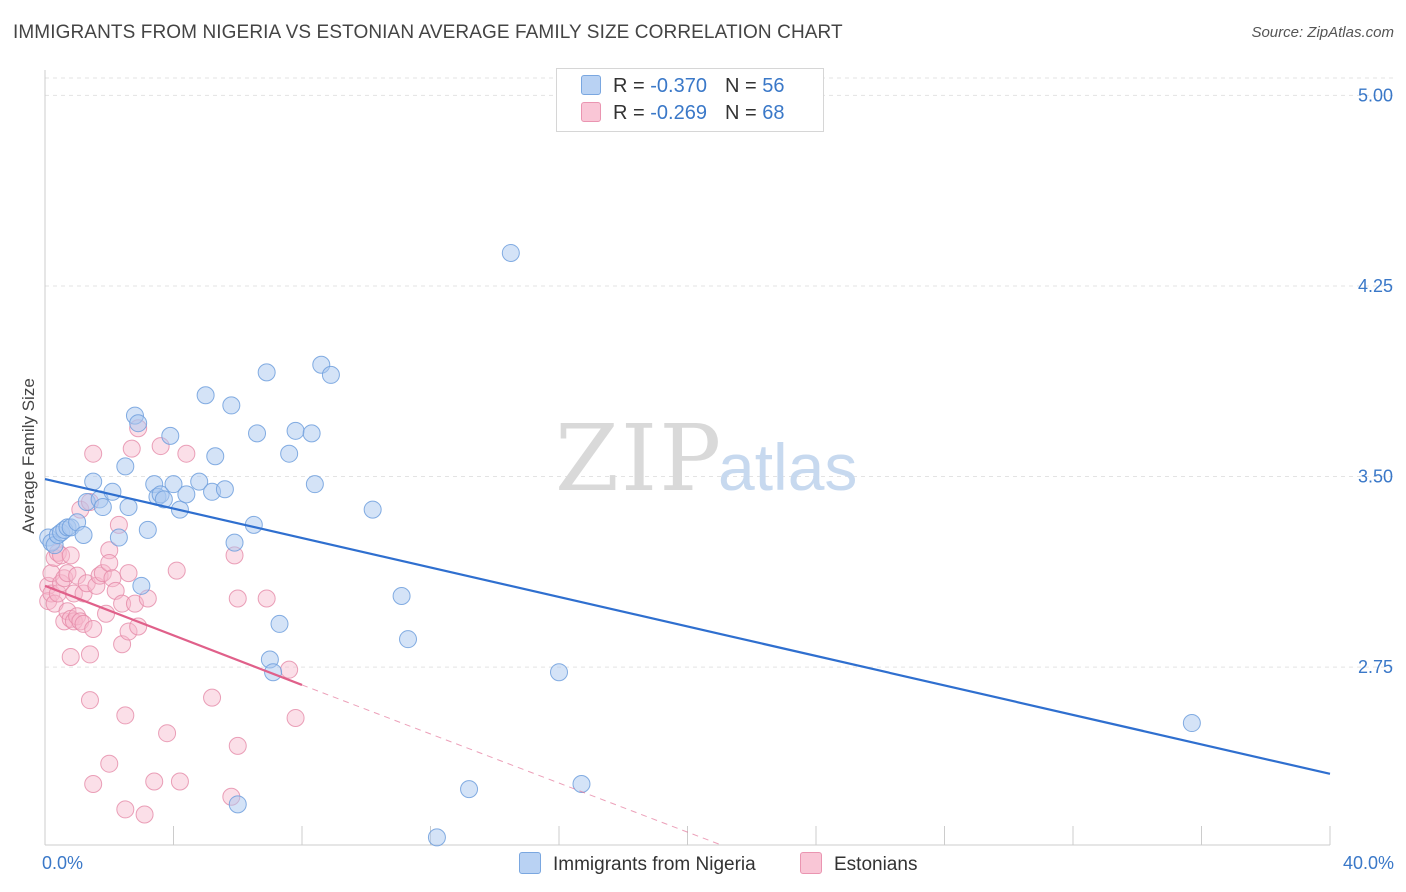 The width and height of the screenshot is (1406, 892). I want to click on series-estonians-points, so click(172, 621).